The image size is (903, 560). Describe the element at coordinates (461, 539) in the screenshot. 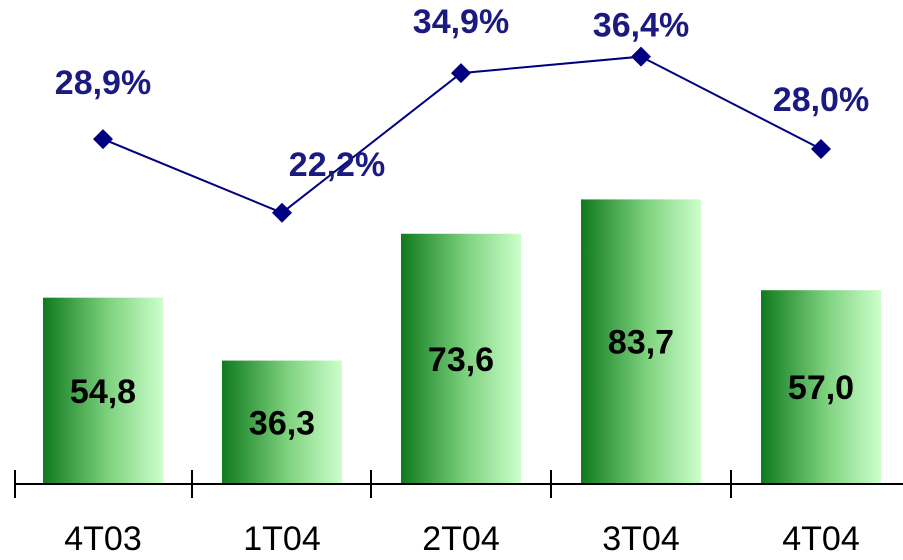

I see `x-tick-label: 2T04` at that location.